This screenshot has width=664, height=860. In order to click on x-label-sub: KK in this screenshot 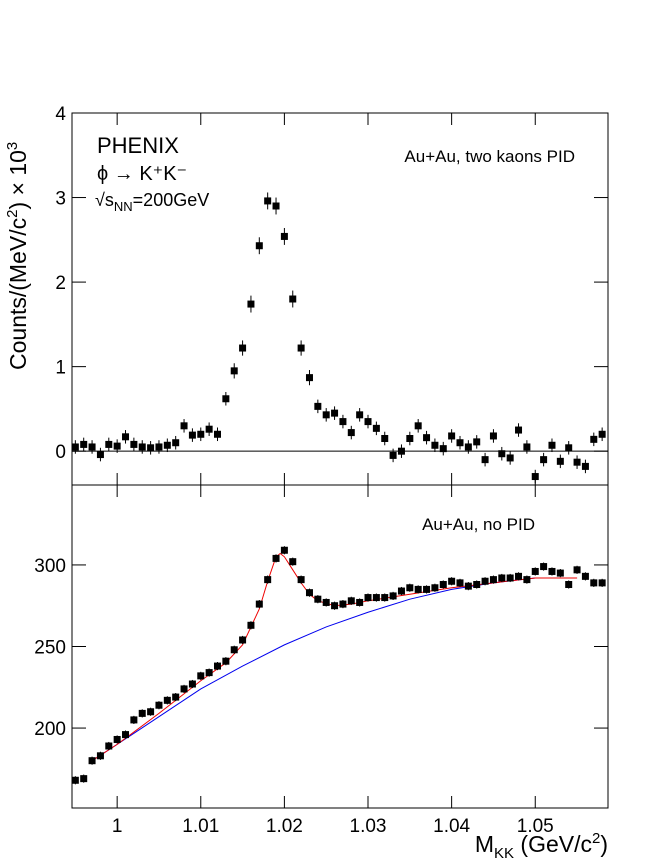, I will do `click(504, 852)`.